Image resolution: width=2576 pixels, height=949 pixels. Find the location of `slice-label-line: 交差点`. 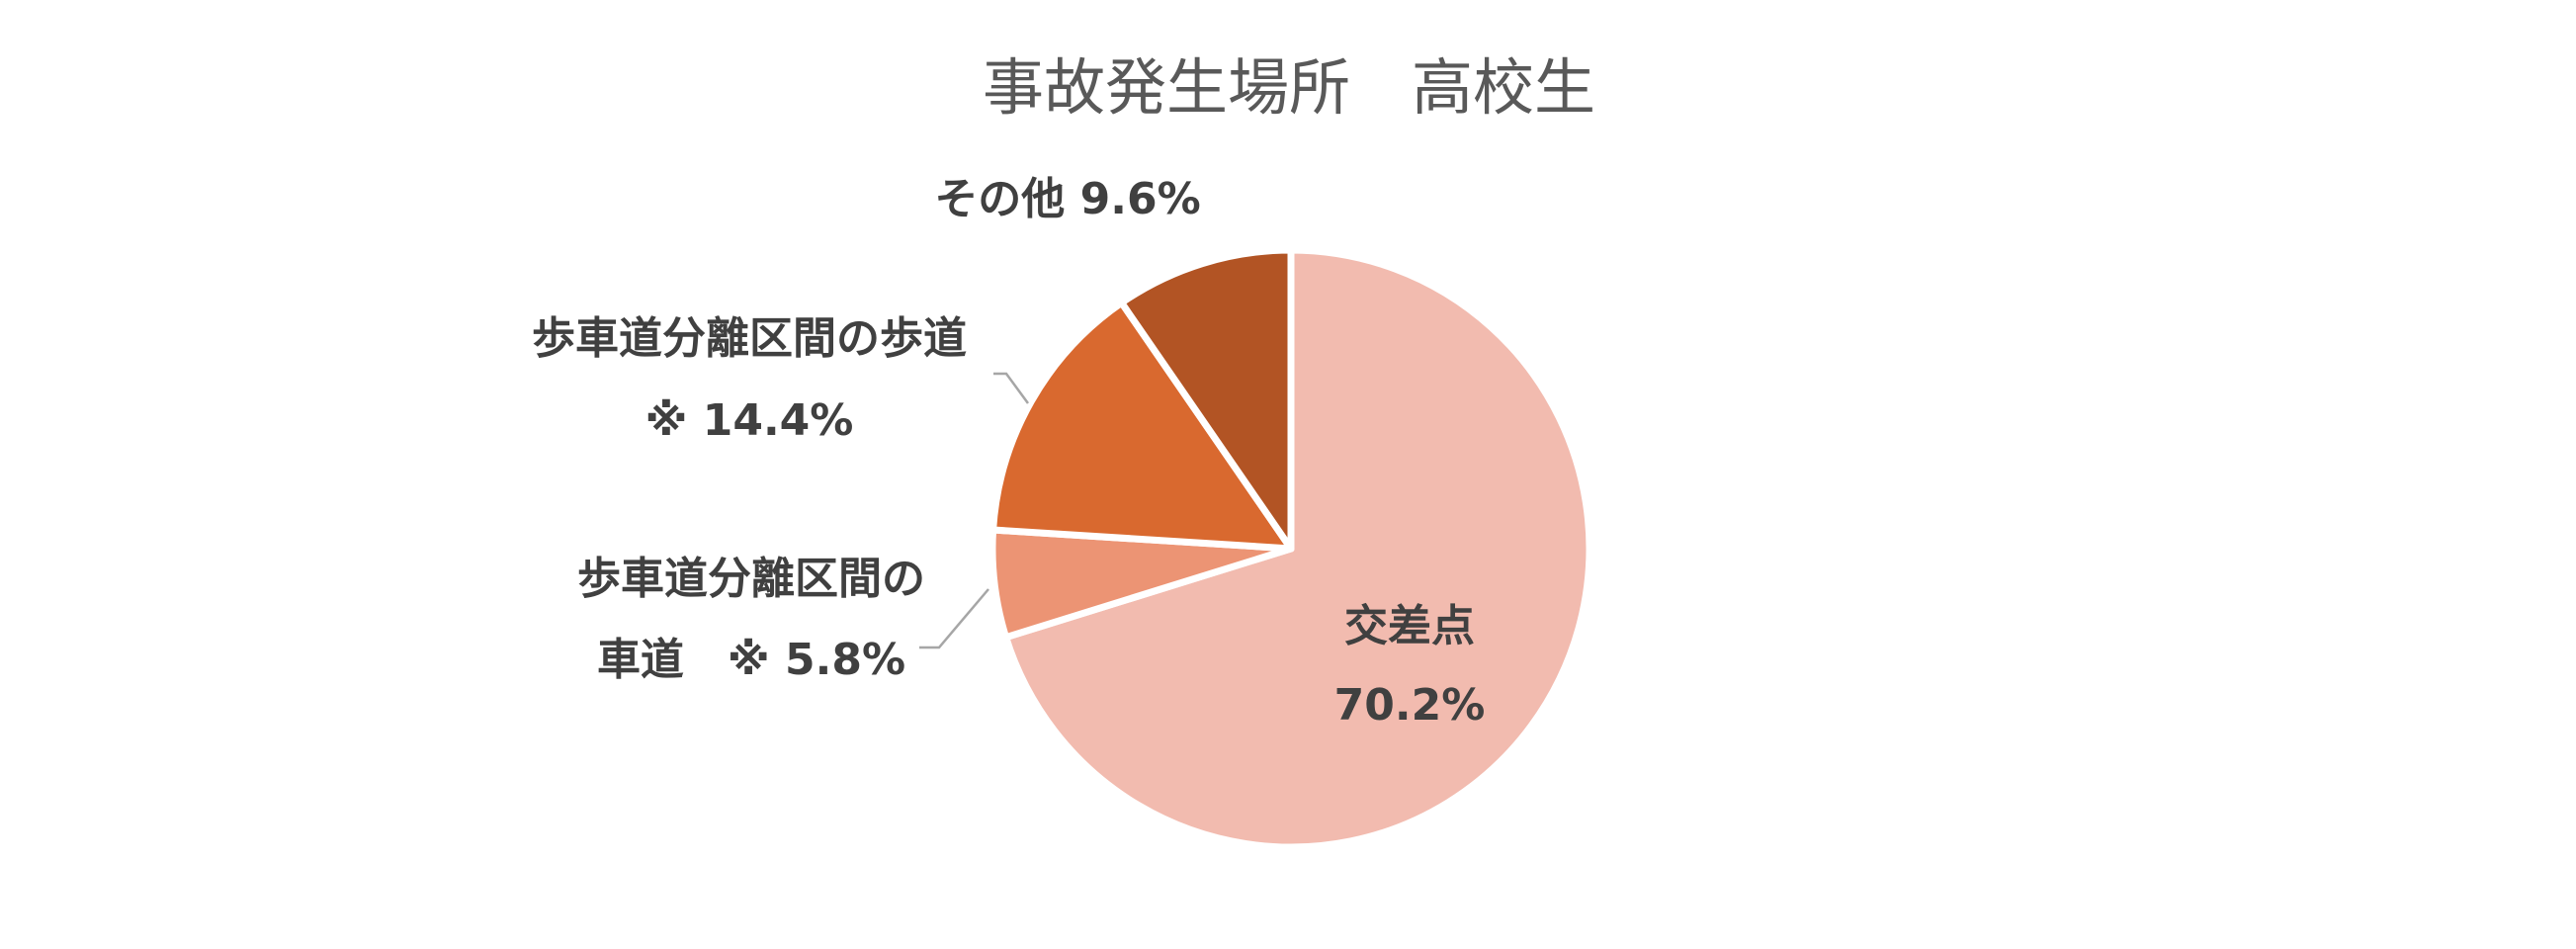

slice-label-line: 交差点 is located at coordinates (1409, 626).